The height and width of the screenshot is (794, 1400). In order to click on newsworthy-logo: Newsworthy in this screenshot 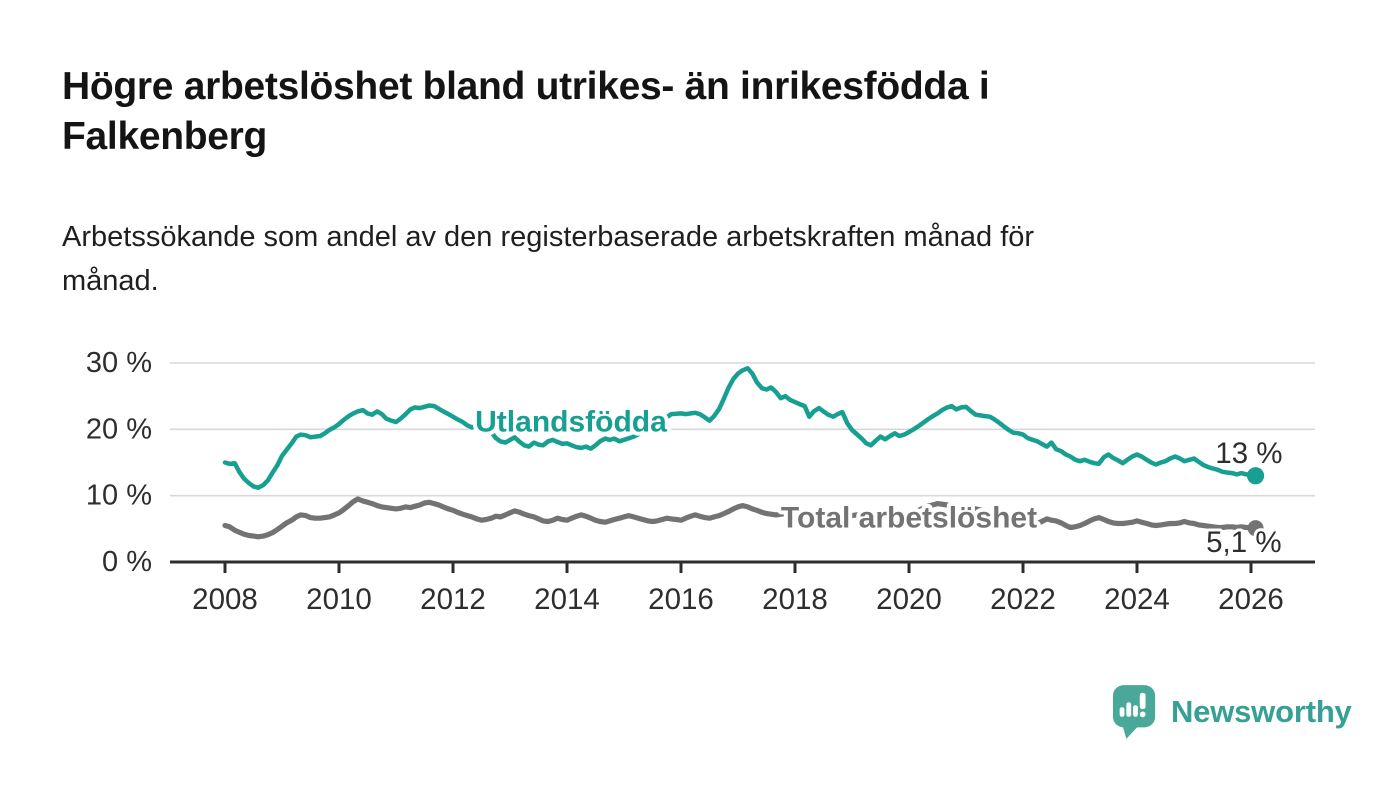, I will do `click(1232, 712)`.